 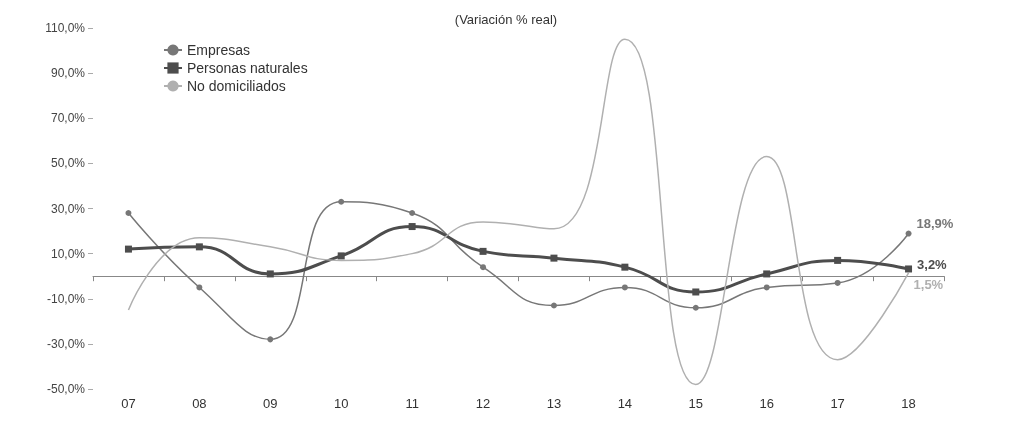 What do you see at coordinates (66, 343) in the screenshot?
I see `y-tick-label: -30,0%` at bounding box center [66, 343].